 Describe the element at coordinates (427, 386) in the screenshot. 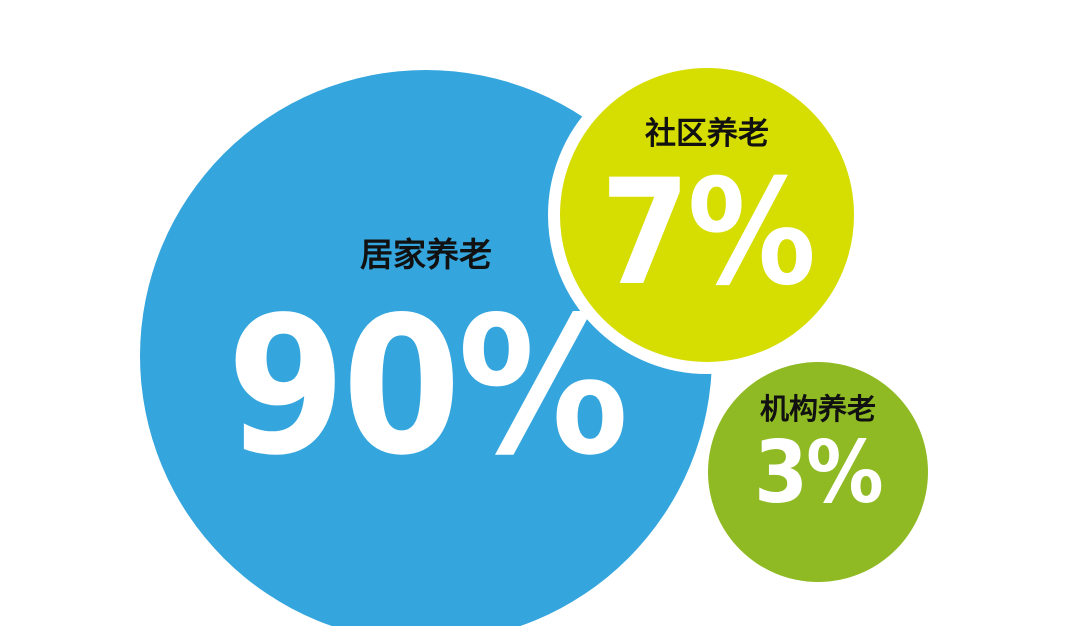

I see `bubble-home-care-value: 90%` at that location.